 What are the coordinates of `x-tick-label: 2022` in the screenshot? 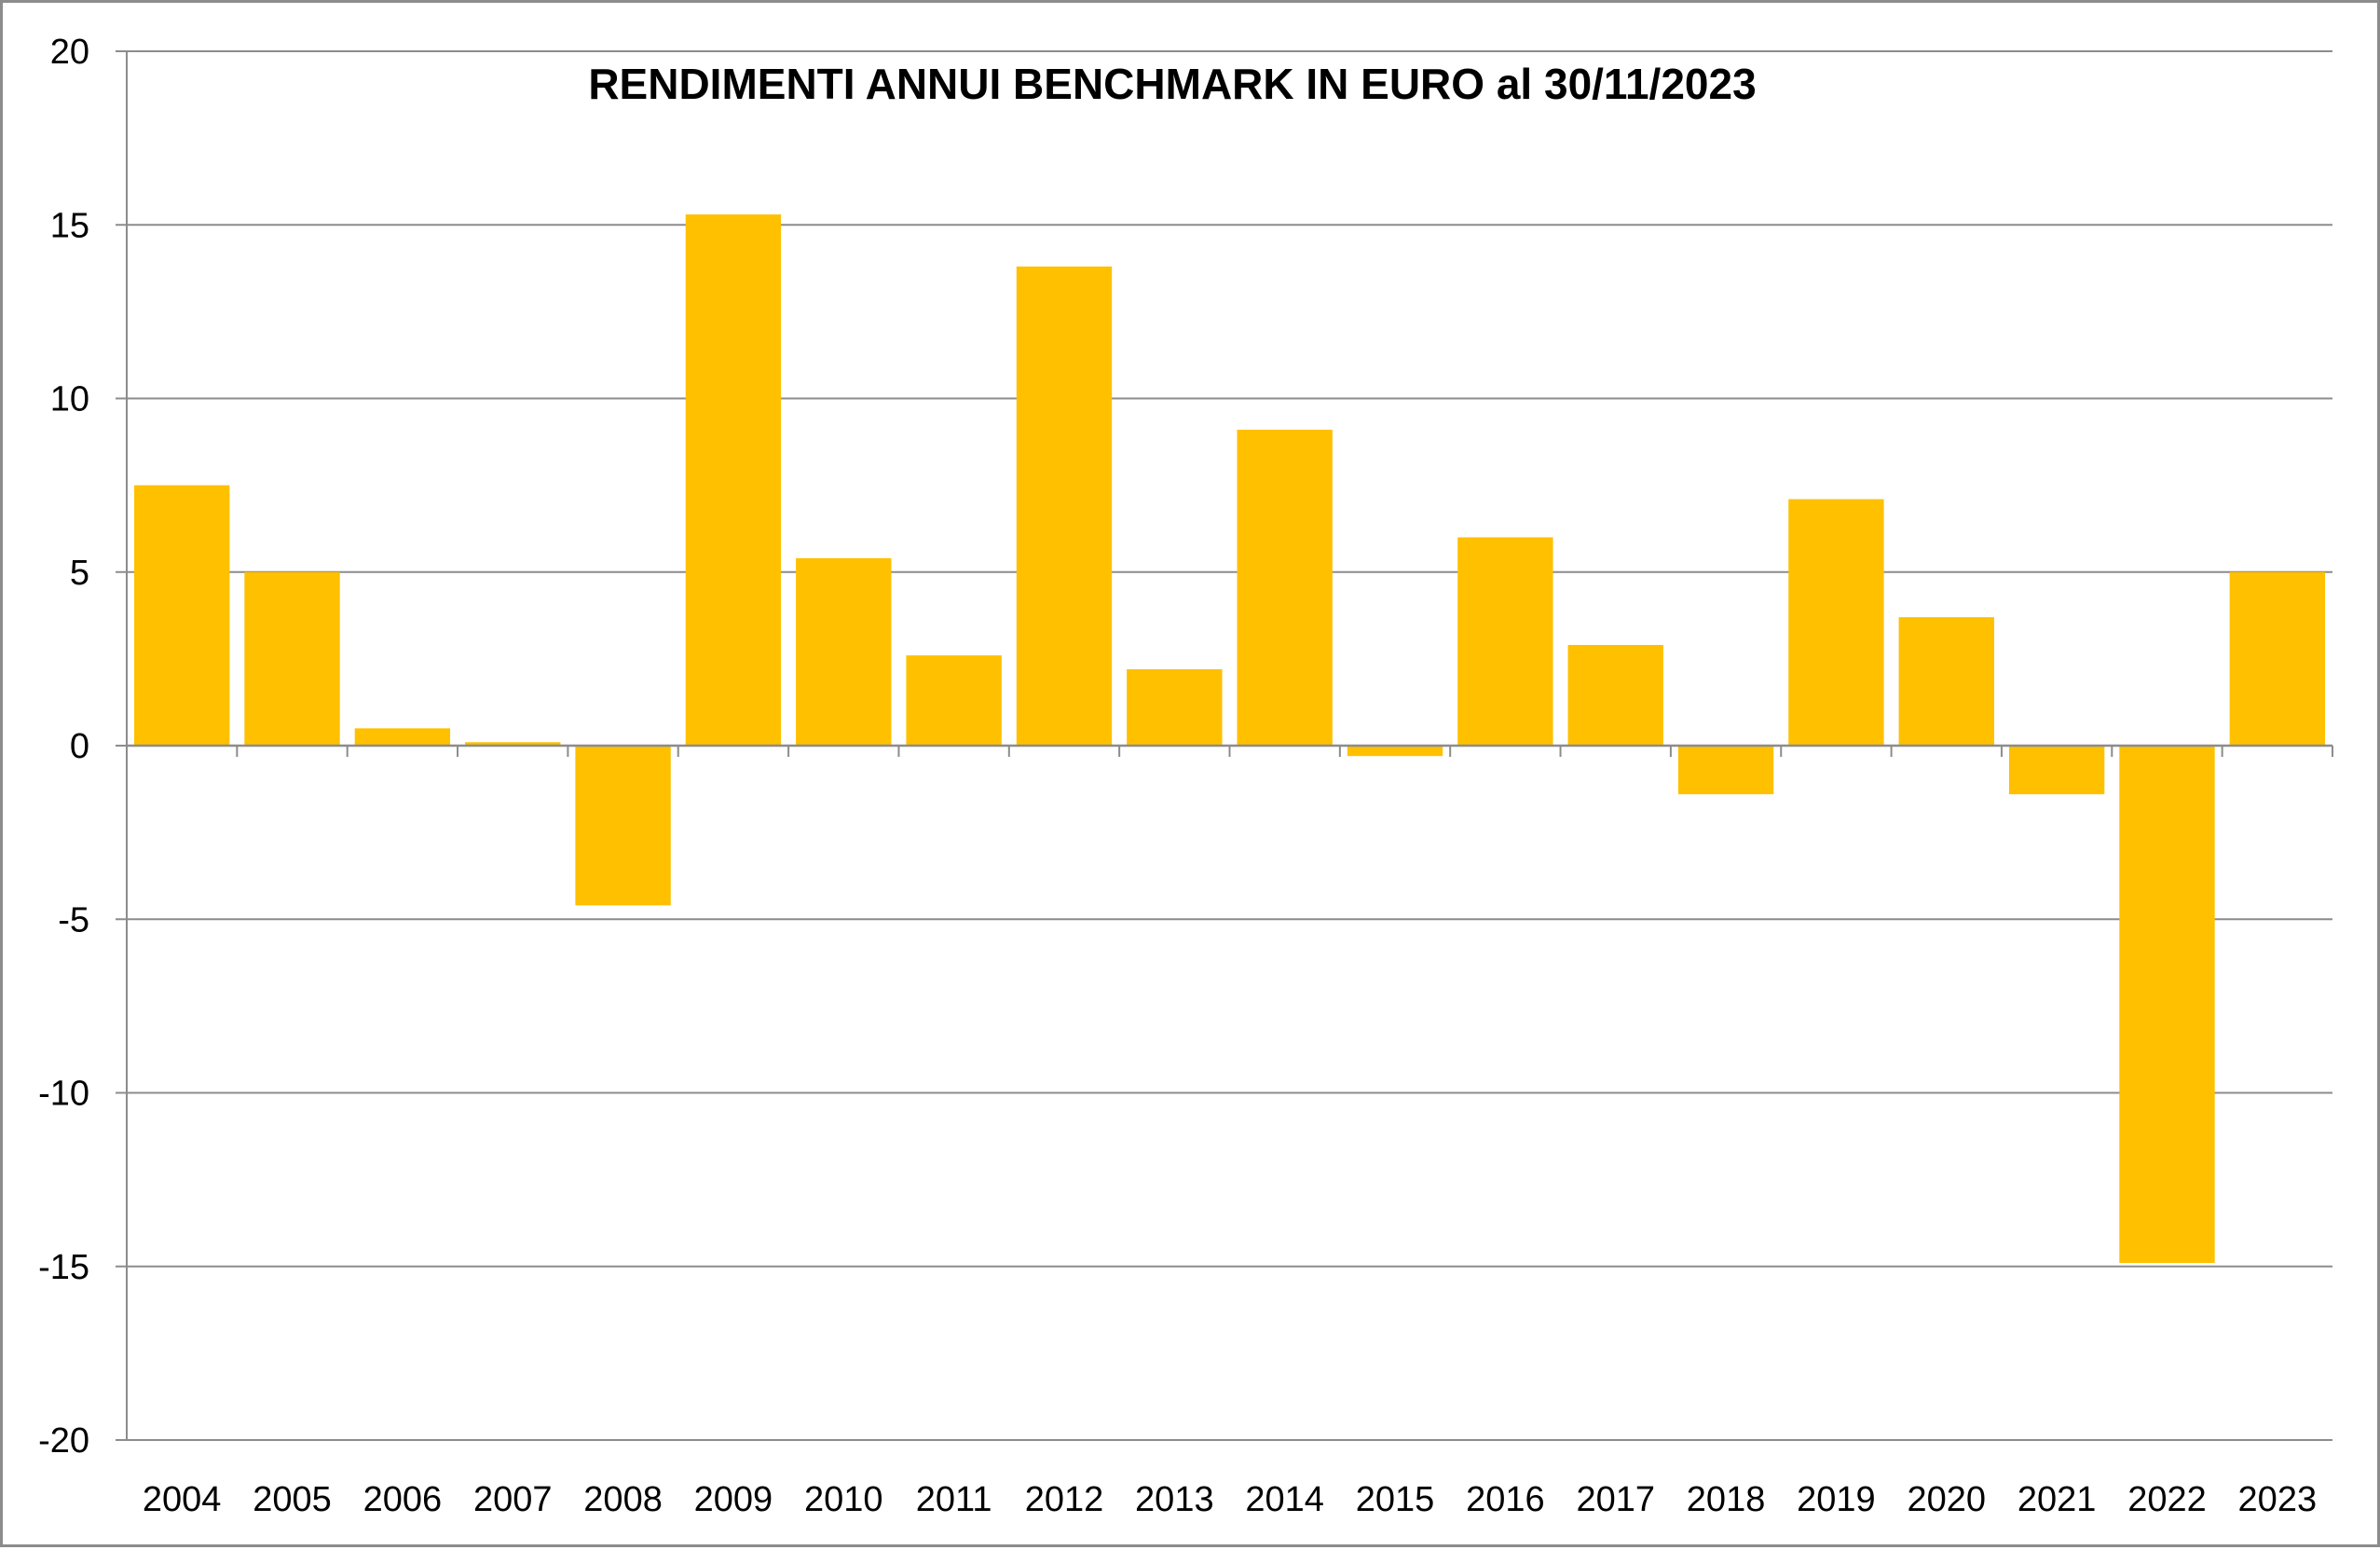 It's located at (2167, 1499).